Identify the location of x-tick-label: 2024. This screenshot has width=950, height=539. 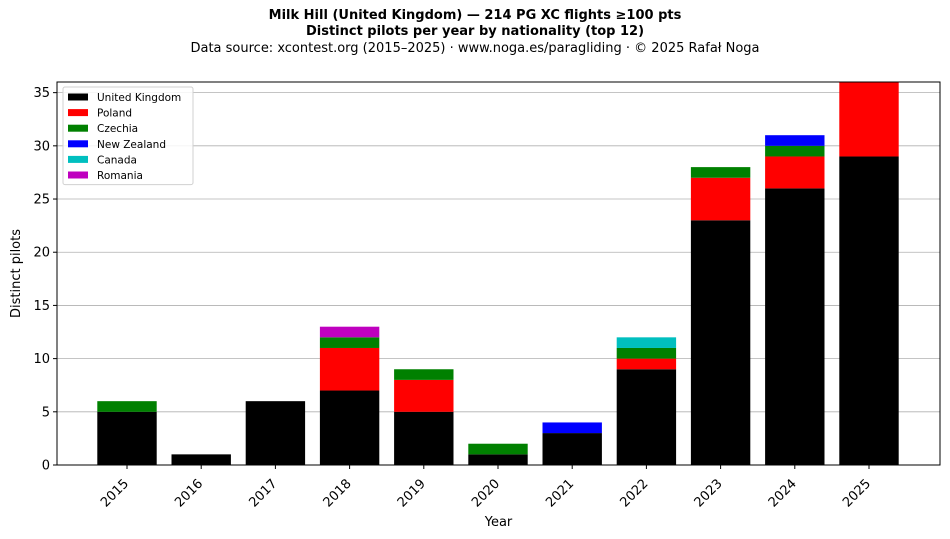
(783, 493).